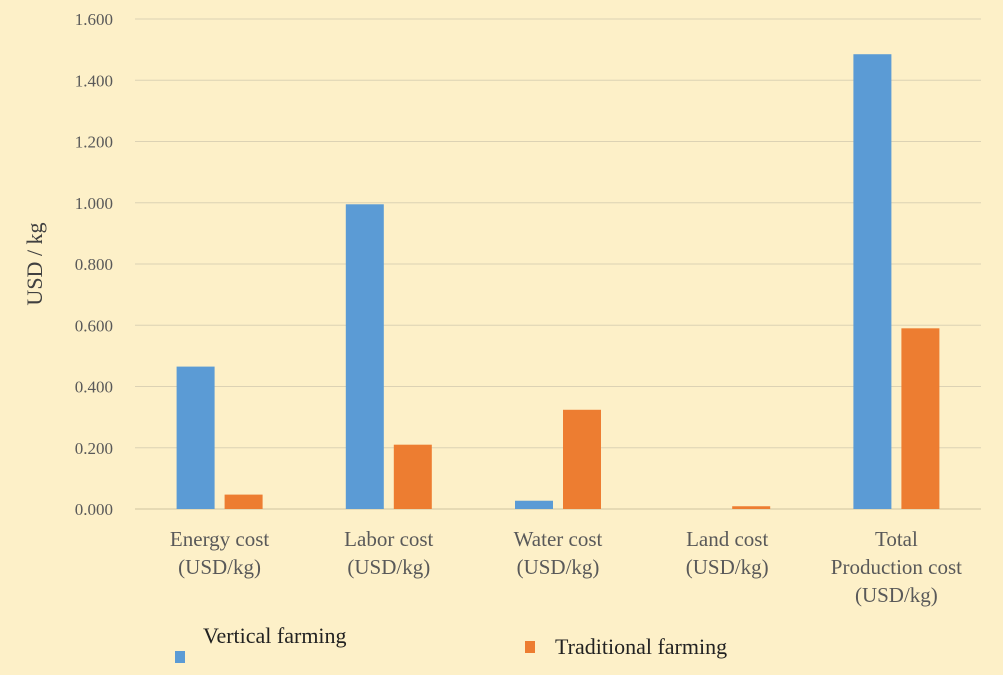  What do you see at coordinates (641, 646) in the screenshot?
I see `legend-label-traditional: Traditional farming` at bounding box center [641, 646].